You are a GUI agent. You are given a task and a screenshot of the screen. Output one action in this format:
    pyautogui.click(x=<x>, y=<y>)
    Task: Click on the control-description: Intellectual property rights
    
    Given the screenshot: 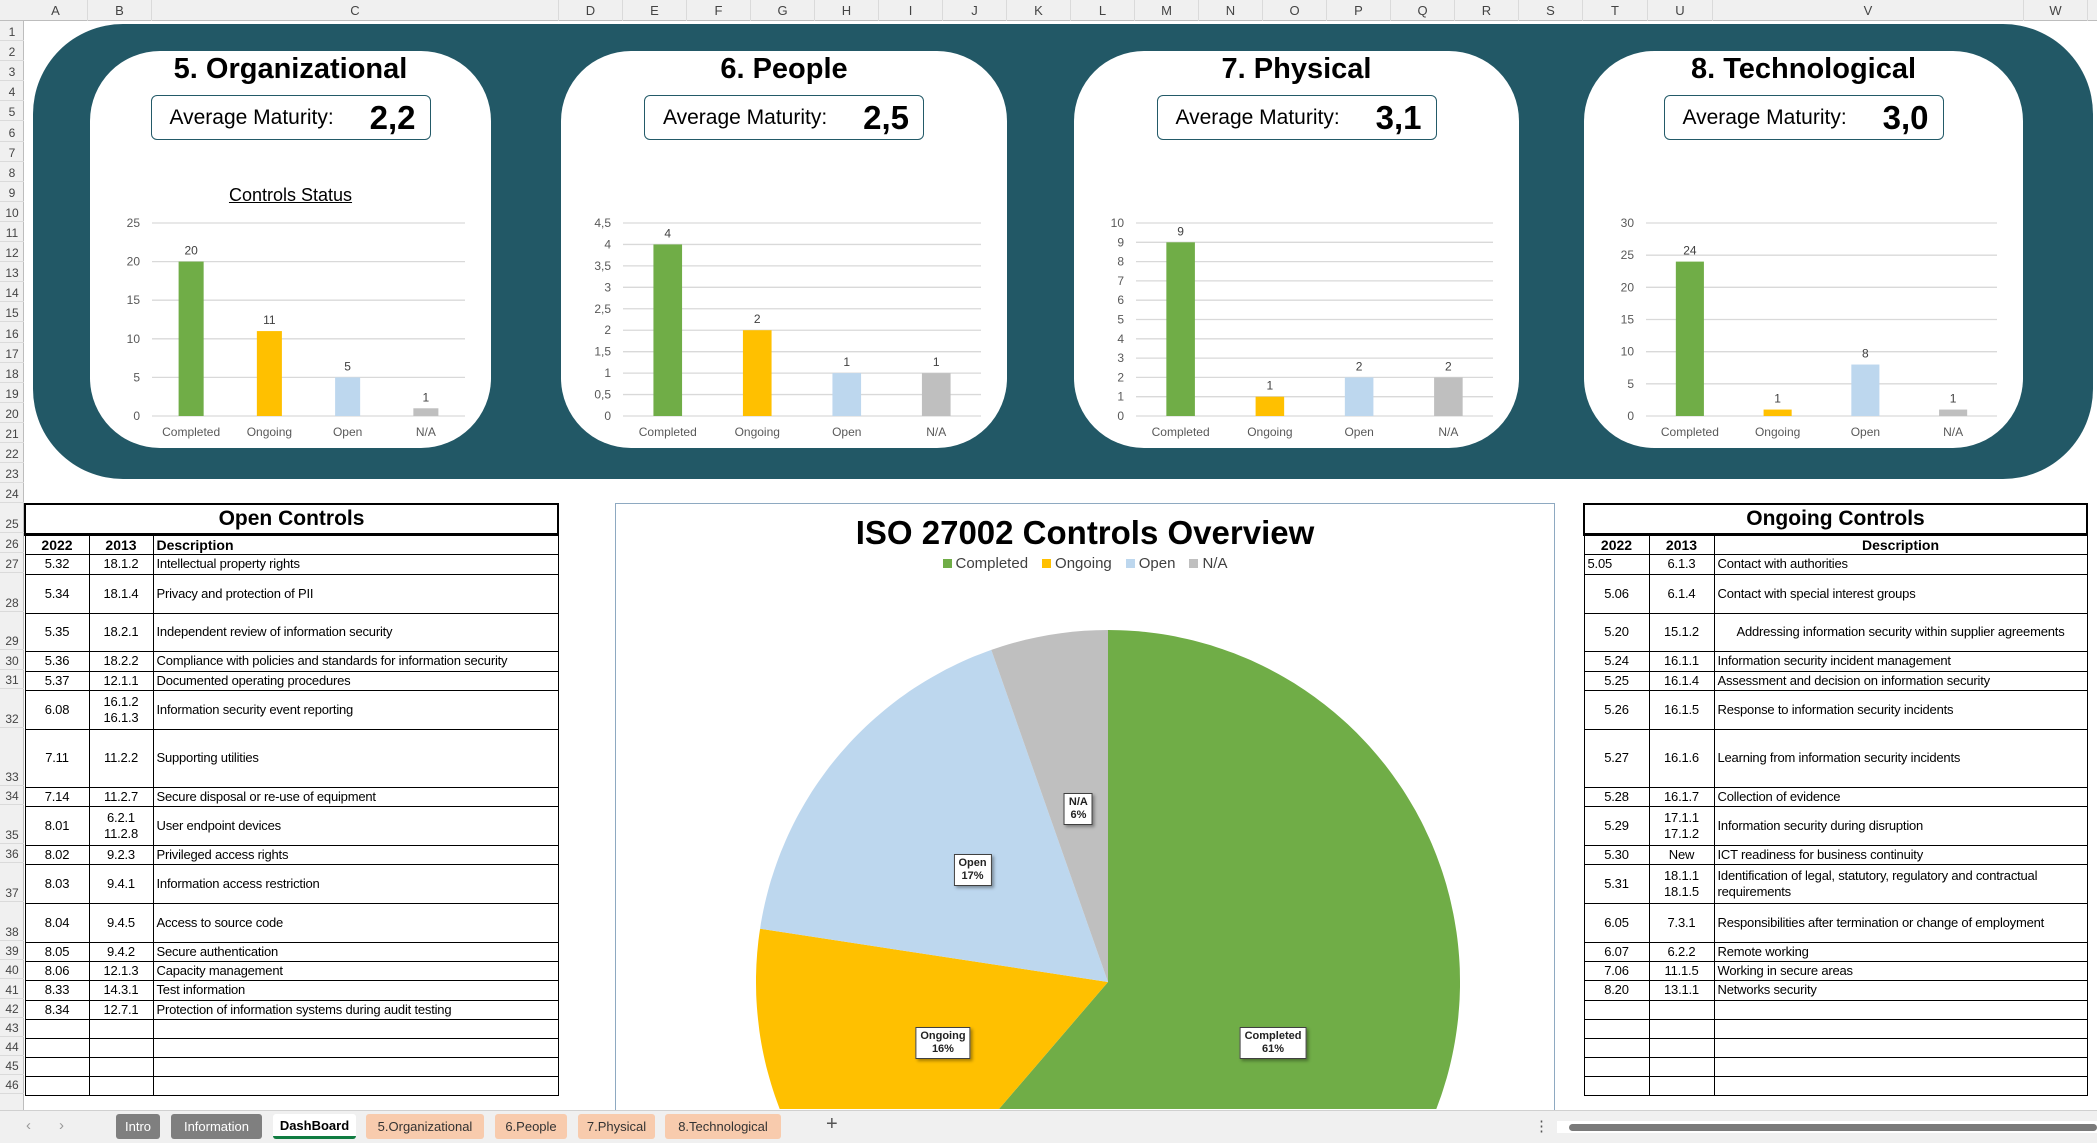 What is the action you would take?
    pyautogui.click(x=355, y=564)
    